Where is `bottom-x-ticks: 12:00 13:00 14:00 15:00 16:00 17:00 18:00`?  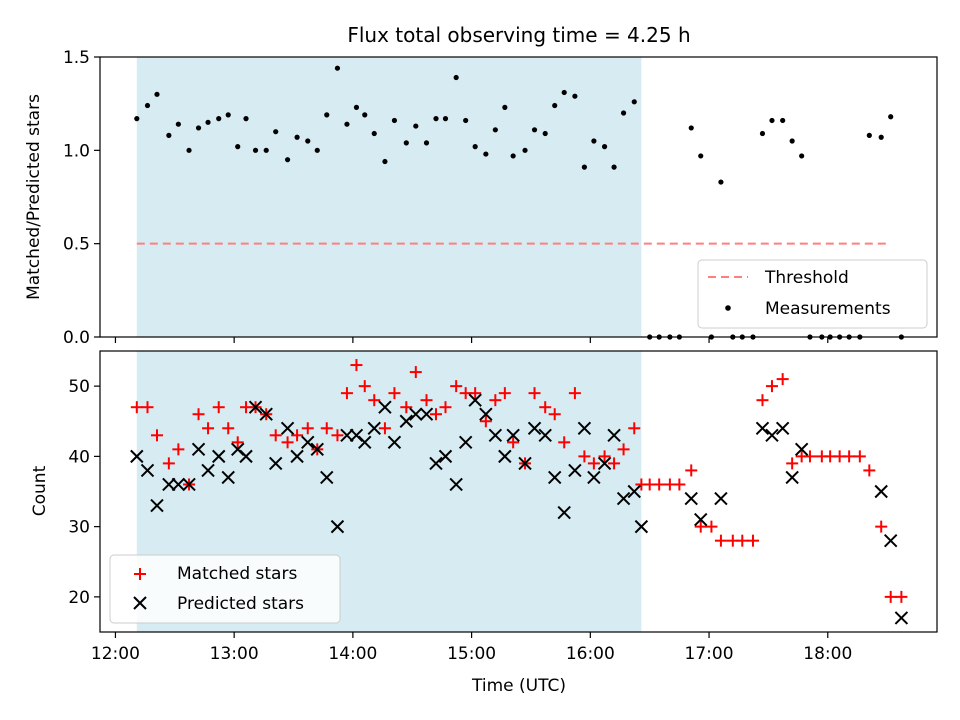
bottom-x-ticks: 12:00 13:00 14:00 15:00 16:00 17:00 18:00 is located at coordinates (471, 648).